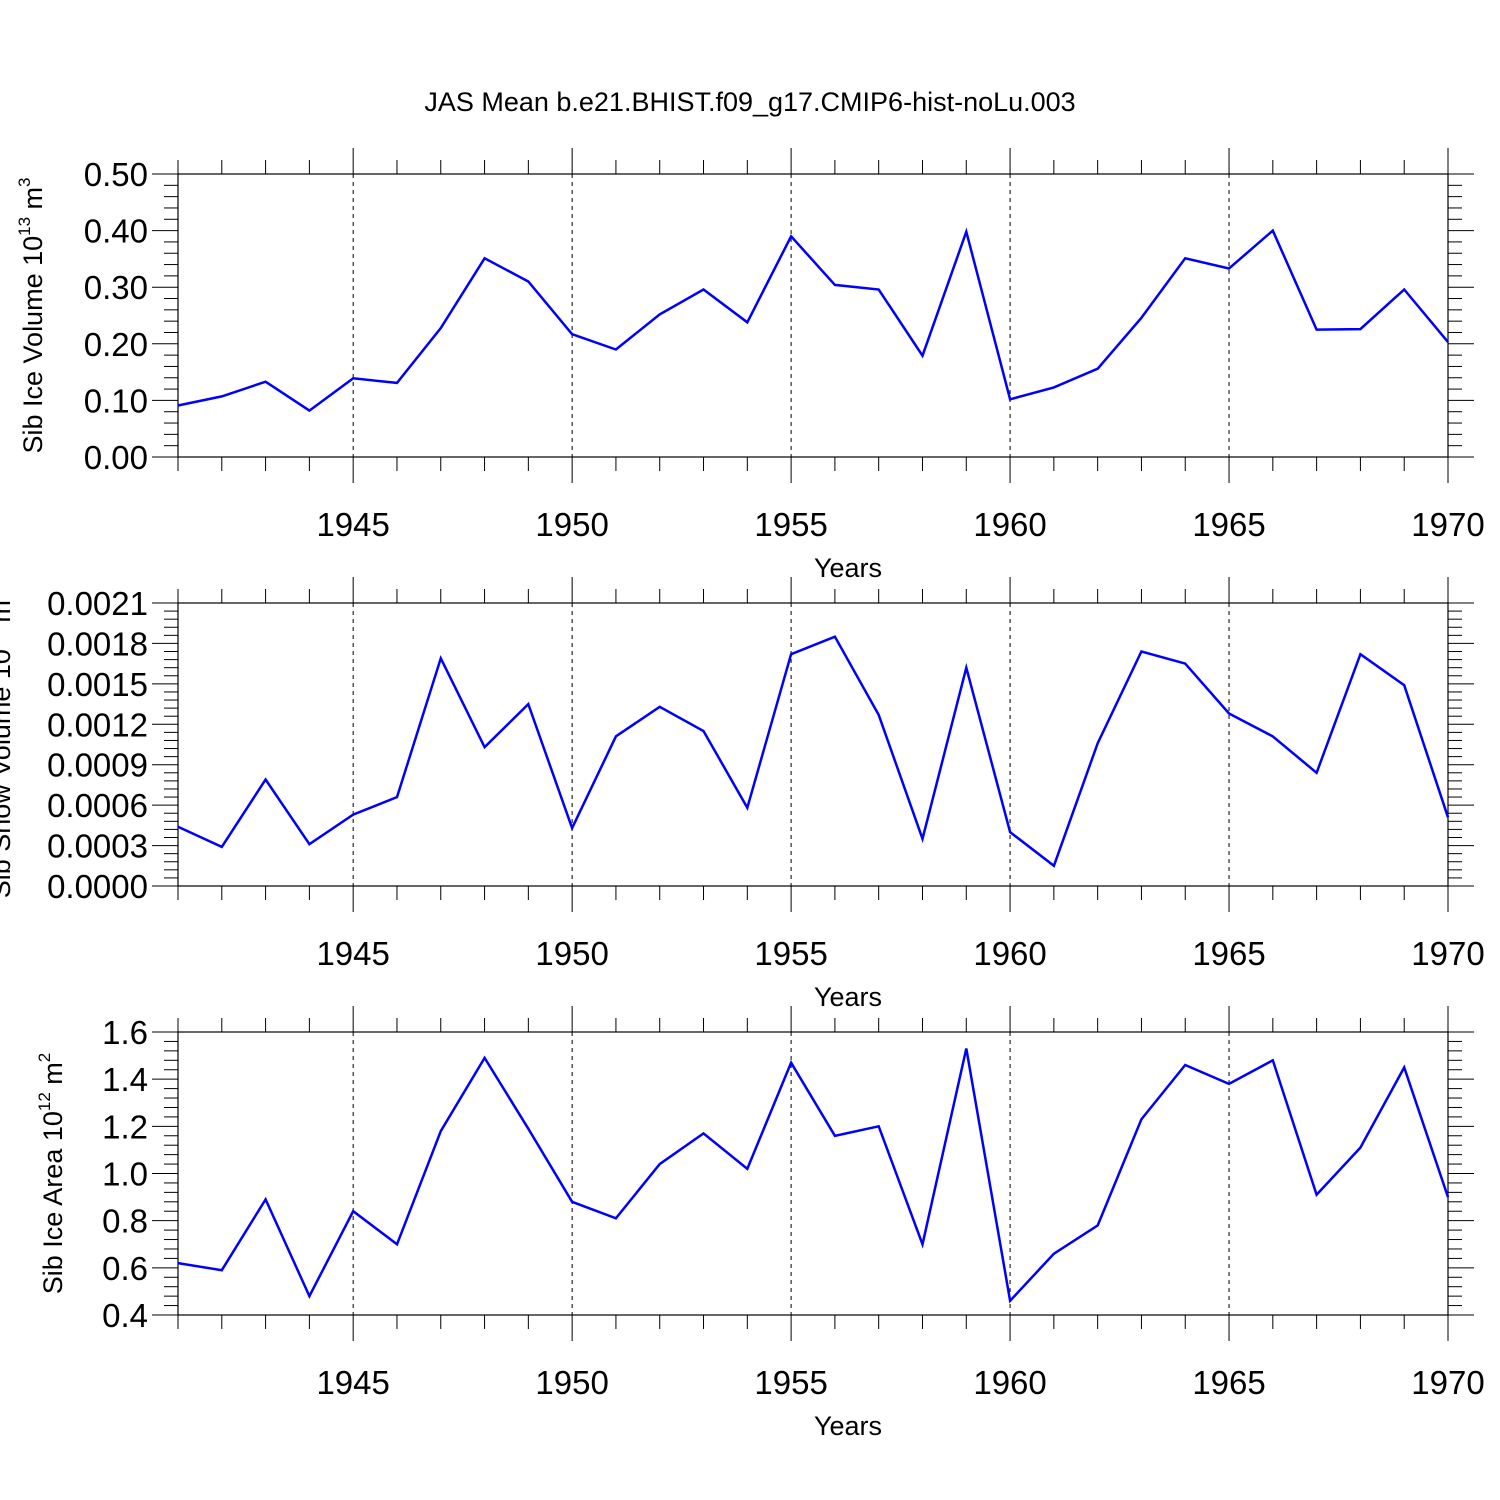  What do you see at coordinates (116, 231) in the screenshot?
I see `y-tick-label: 0.40` at bounding box center [116, 231].